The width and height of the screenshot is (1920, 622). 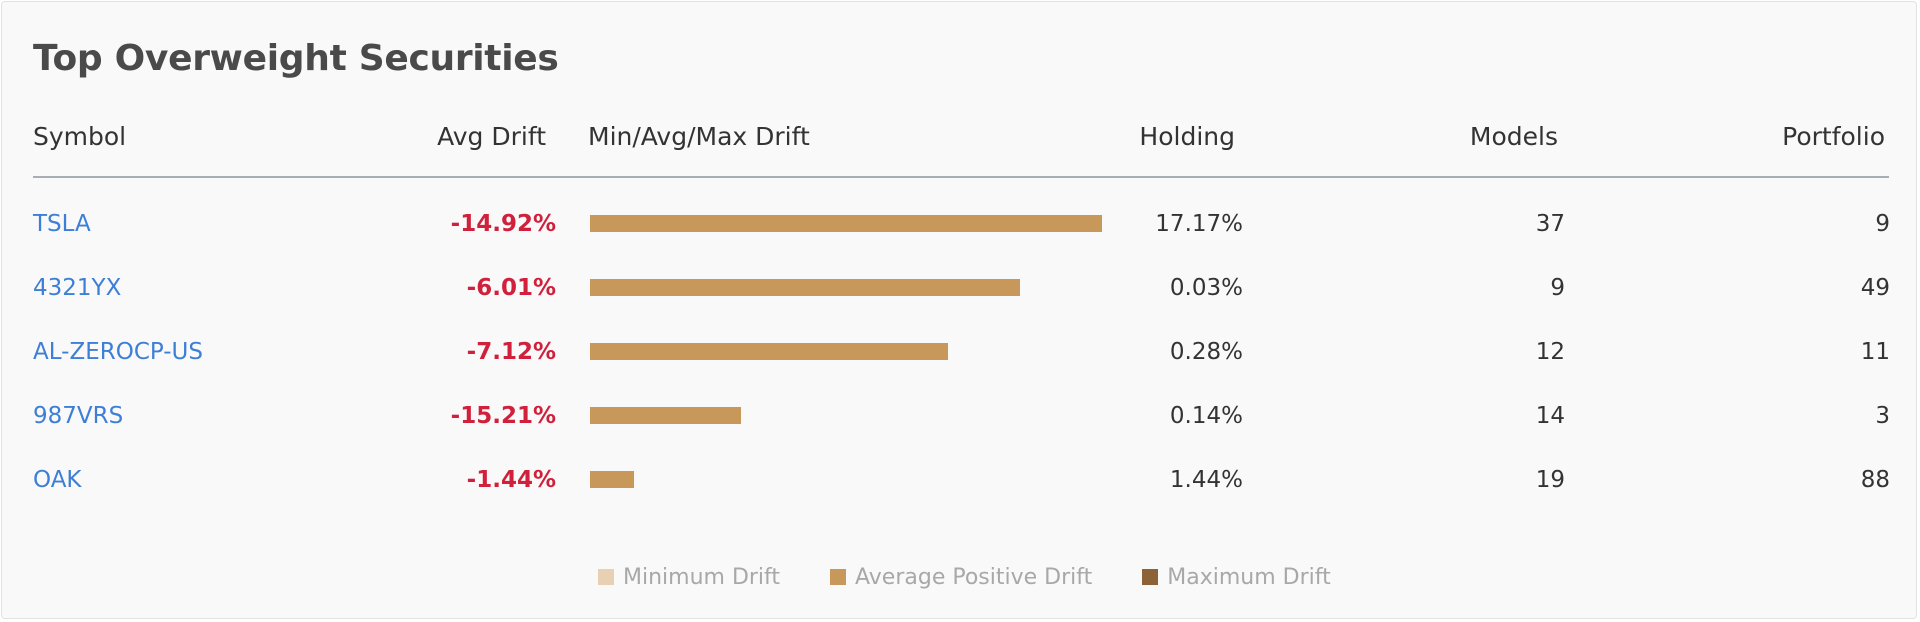 I want to click on models-count: 12, so click(x=1550, y=352).